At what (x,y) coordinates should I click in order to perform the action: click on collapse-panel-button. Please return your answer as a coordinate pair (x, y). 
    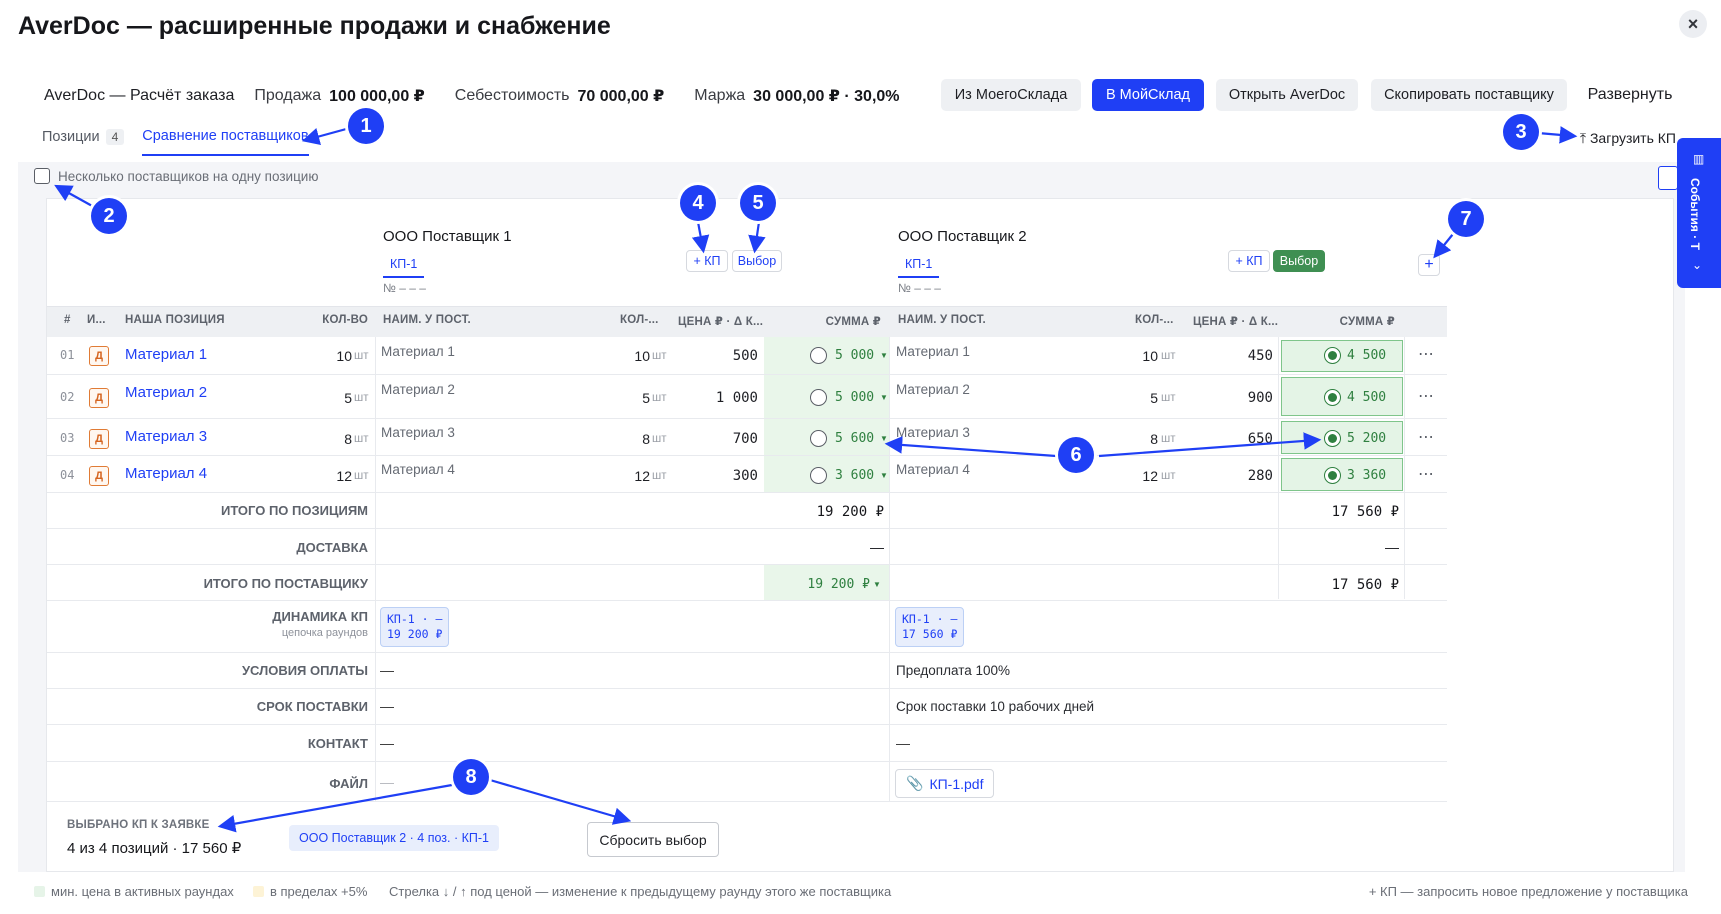
    Looking at the image, I should click on (1668, 178).